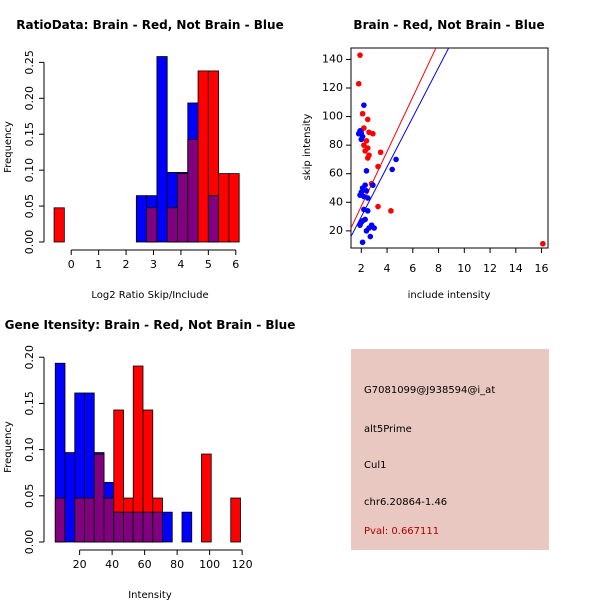  Describe the element at coordinates (449, 295) in the screenshot. I see `scatter-chart-xlabel: include intensity` at that location.